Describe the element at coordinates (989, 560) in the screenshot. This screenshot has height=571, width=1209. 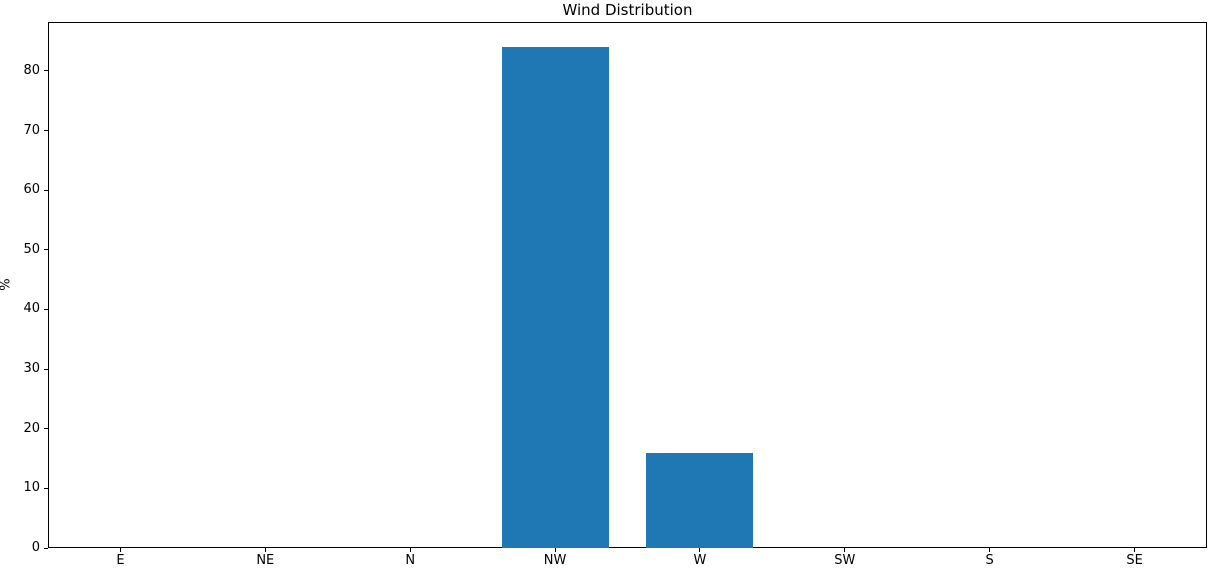
I see `x-axis-tick-label-s: S` at that location.